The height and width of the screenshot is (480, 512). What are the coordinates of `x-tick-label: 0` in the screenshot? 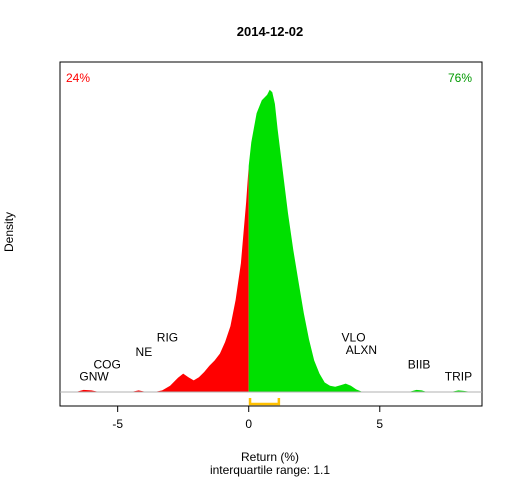 It's located at (248, 424).